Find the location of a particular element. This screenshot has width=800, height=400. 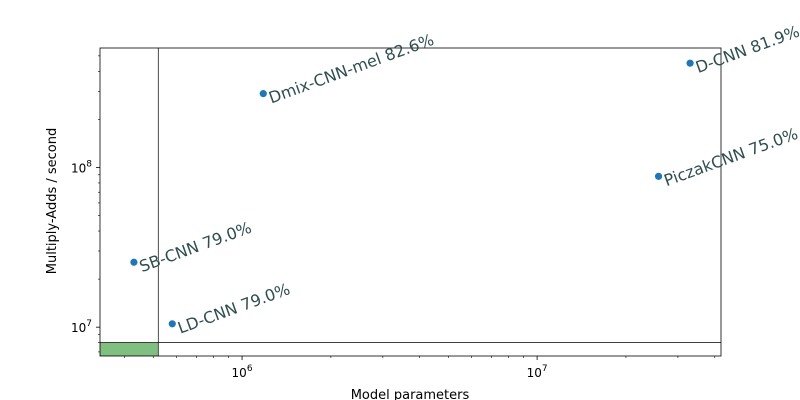

y-axis-label: Multiply-Adds / second is located at coordinates (52, 201).